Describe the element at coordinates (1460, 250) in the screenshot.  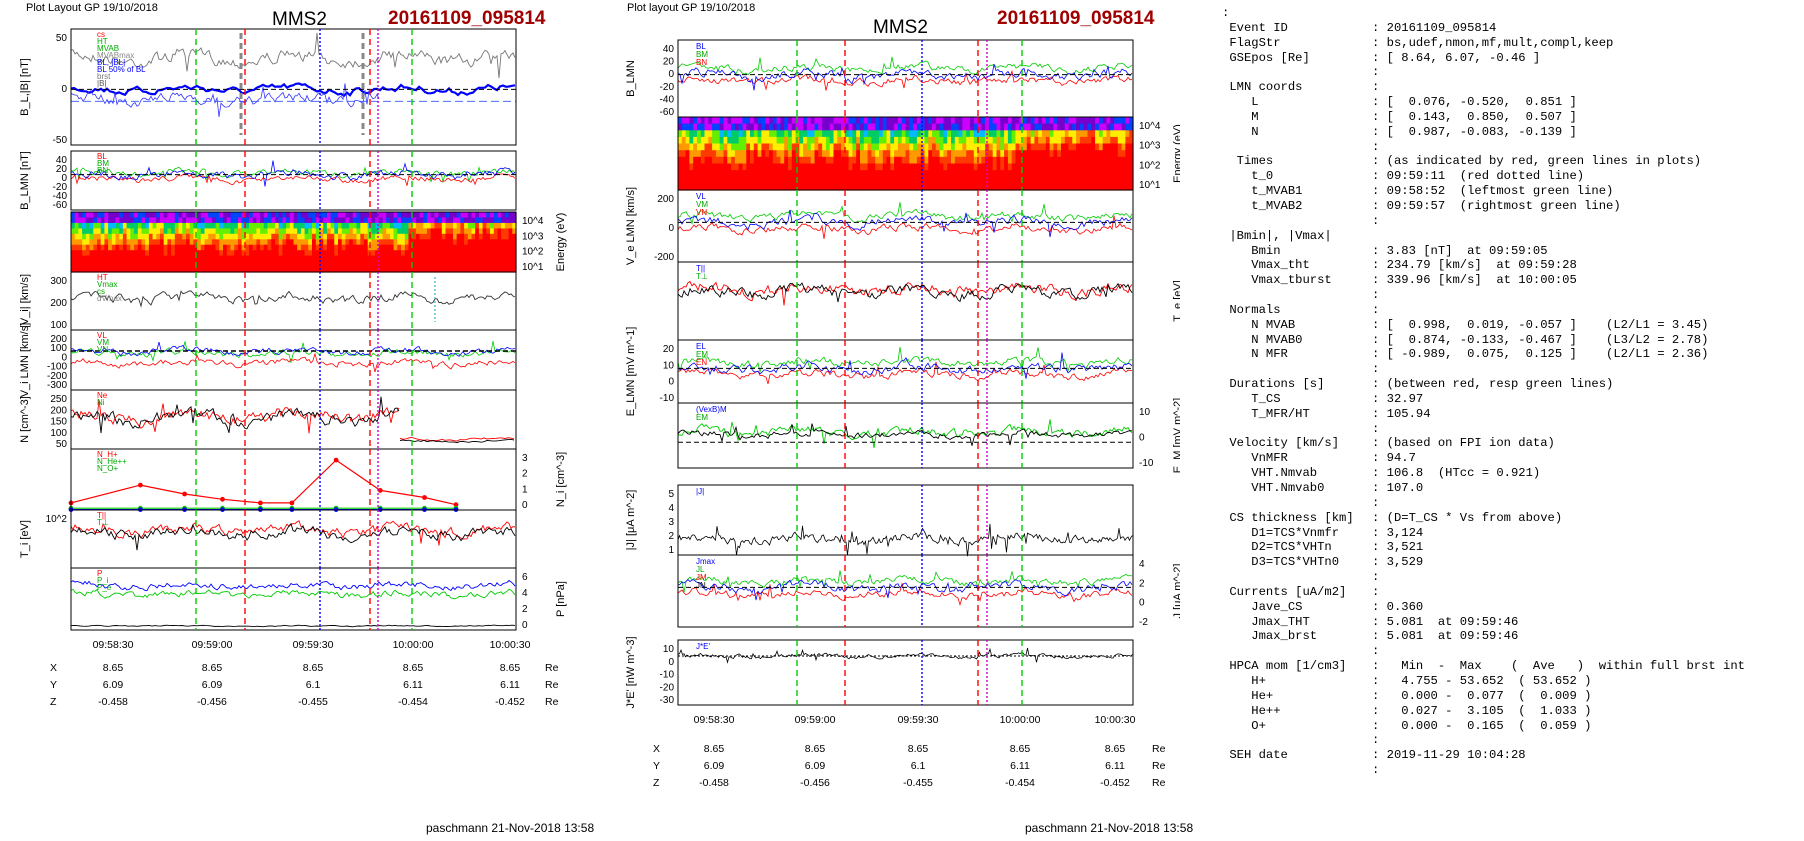
I see `info-value: : 3.83 [nT] at 09:59:05` at that location.